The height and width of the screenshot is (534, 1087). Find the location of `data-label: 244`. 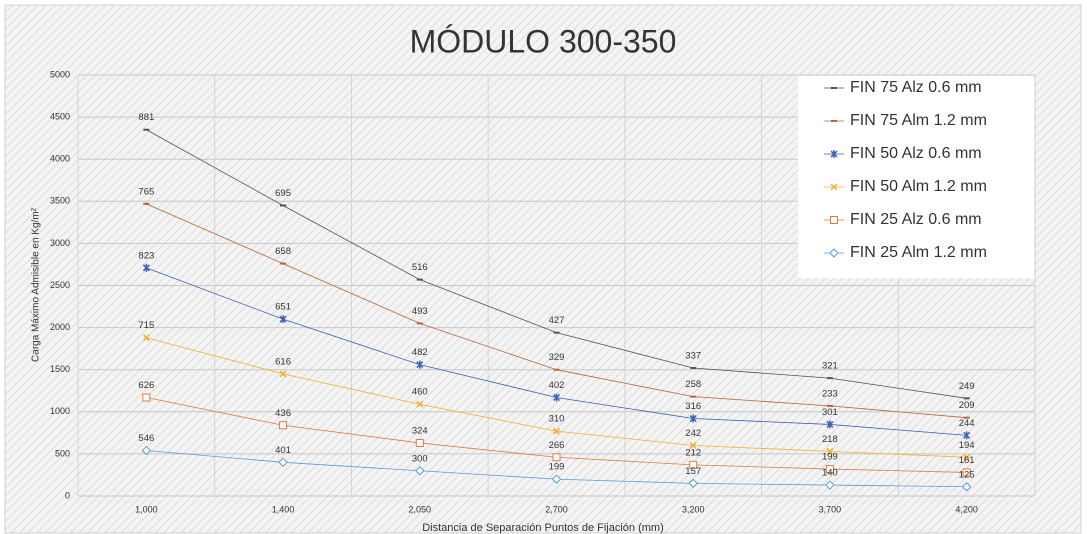

data-label: 244 is located at coordinates (967, 423).